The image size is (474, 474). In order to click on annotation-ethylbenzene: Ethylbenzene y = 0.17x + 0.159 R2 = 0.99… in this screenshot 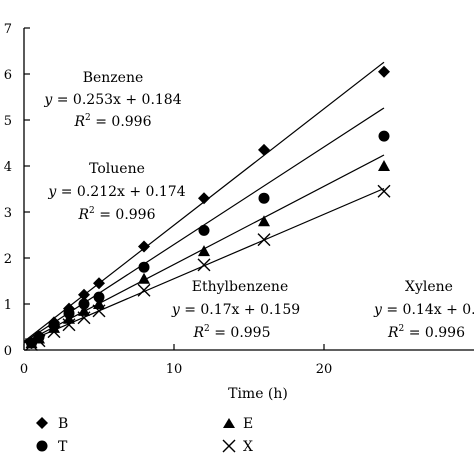, I will do `click(235, 310)`.